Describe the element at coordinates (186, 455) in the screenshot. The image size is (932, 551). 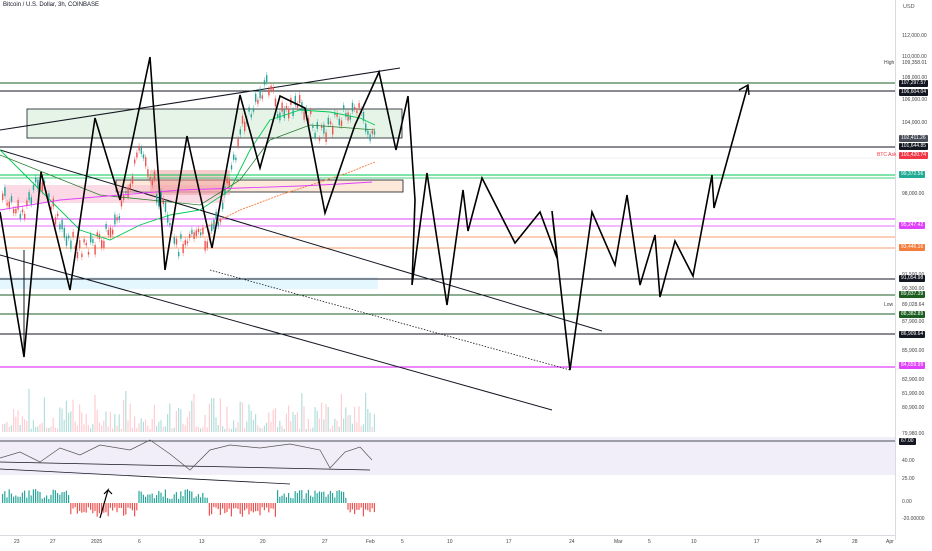
I see `rsi-line` at that location.